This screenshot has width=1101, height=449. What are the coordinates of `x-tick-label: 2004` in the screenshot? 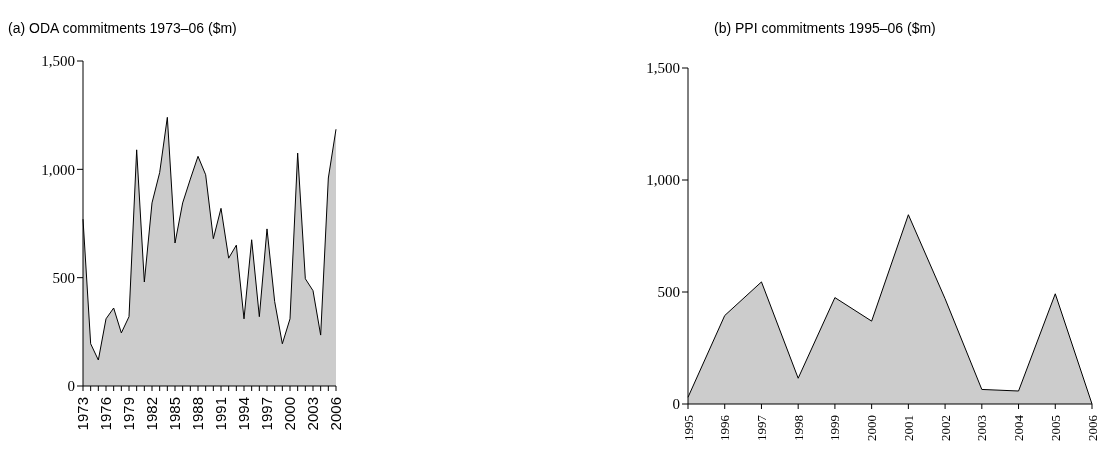 It's located at (1019, 427).